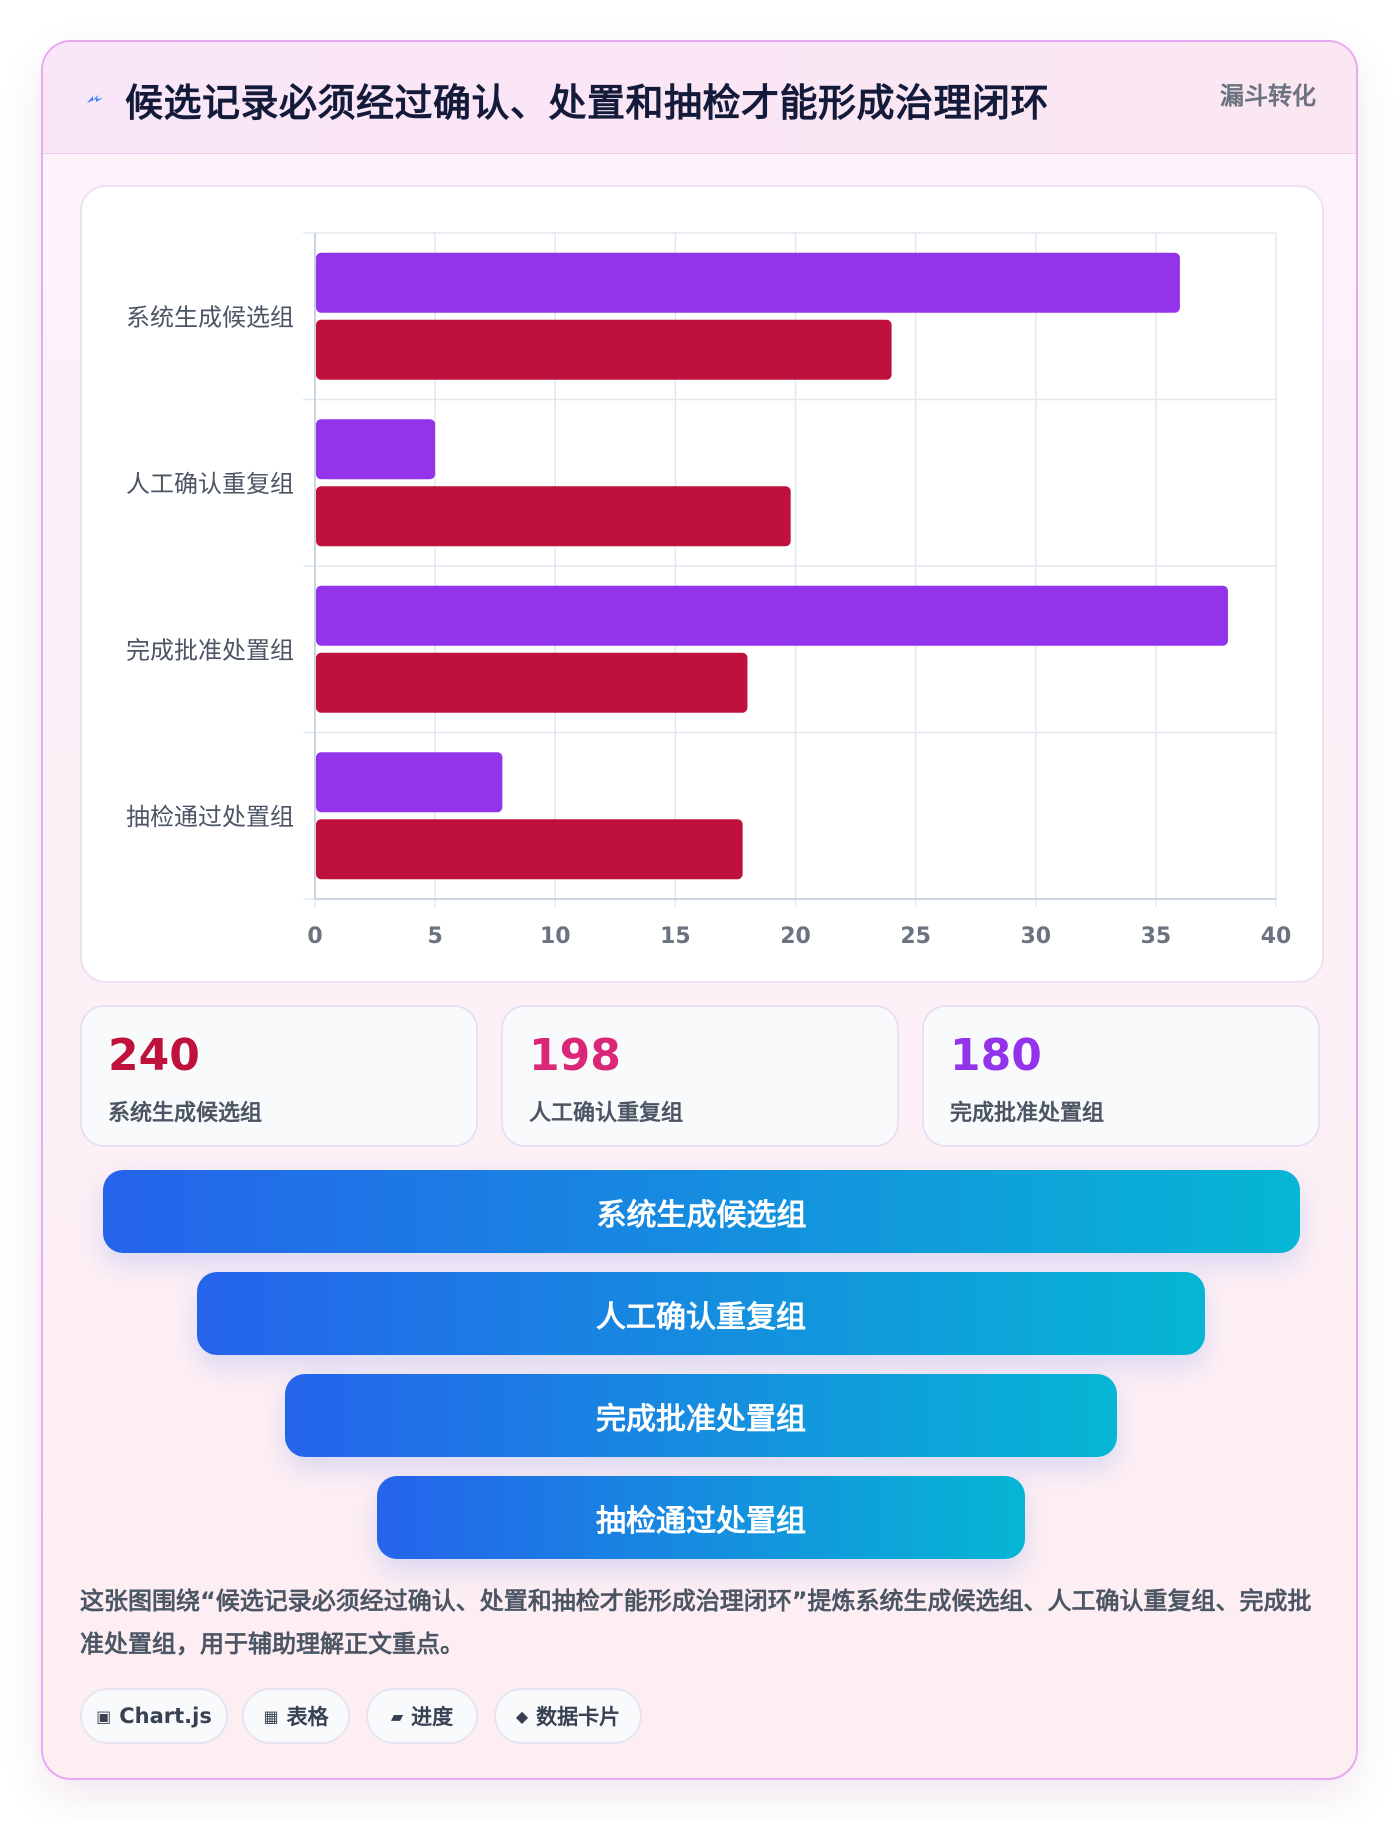  What do you see at coordinates (555, 936) in the screenshot?
I see `x-tick-label: 10` at bounding box center [555, 936].